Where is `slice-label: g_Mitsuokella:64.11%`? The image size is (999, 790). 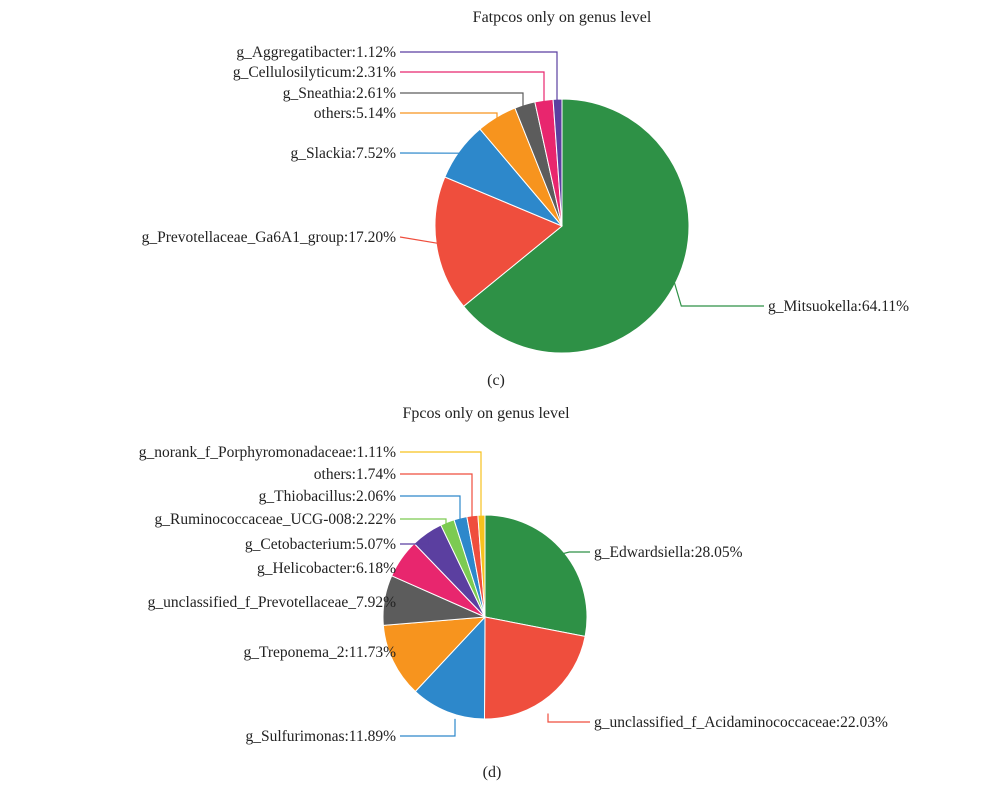 slice-label: g_Mitsuokella:64.11% is located at coordinates (838, 306).